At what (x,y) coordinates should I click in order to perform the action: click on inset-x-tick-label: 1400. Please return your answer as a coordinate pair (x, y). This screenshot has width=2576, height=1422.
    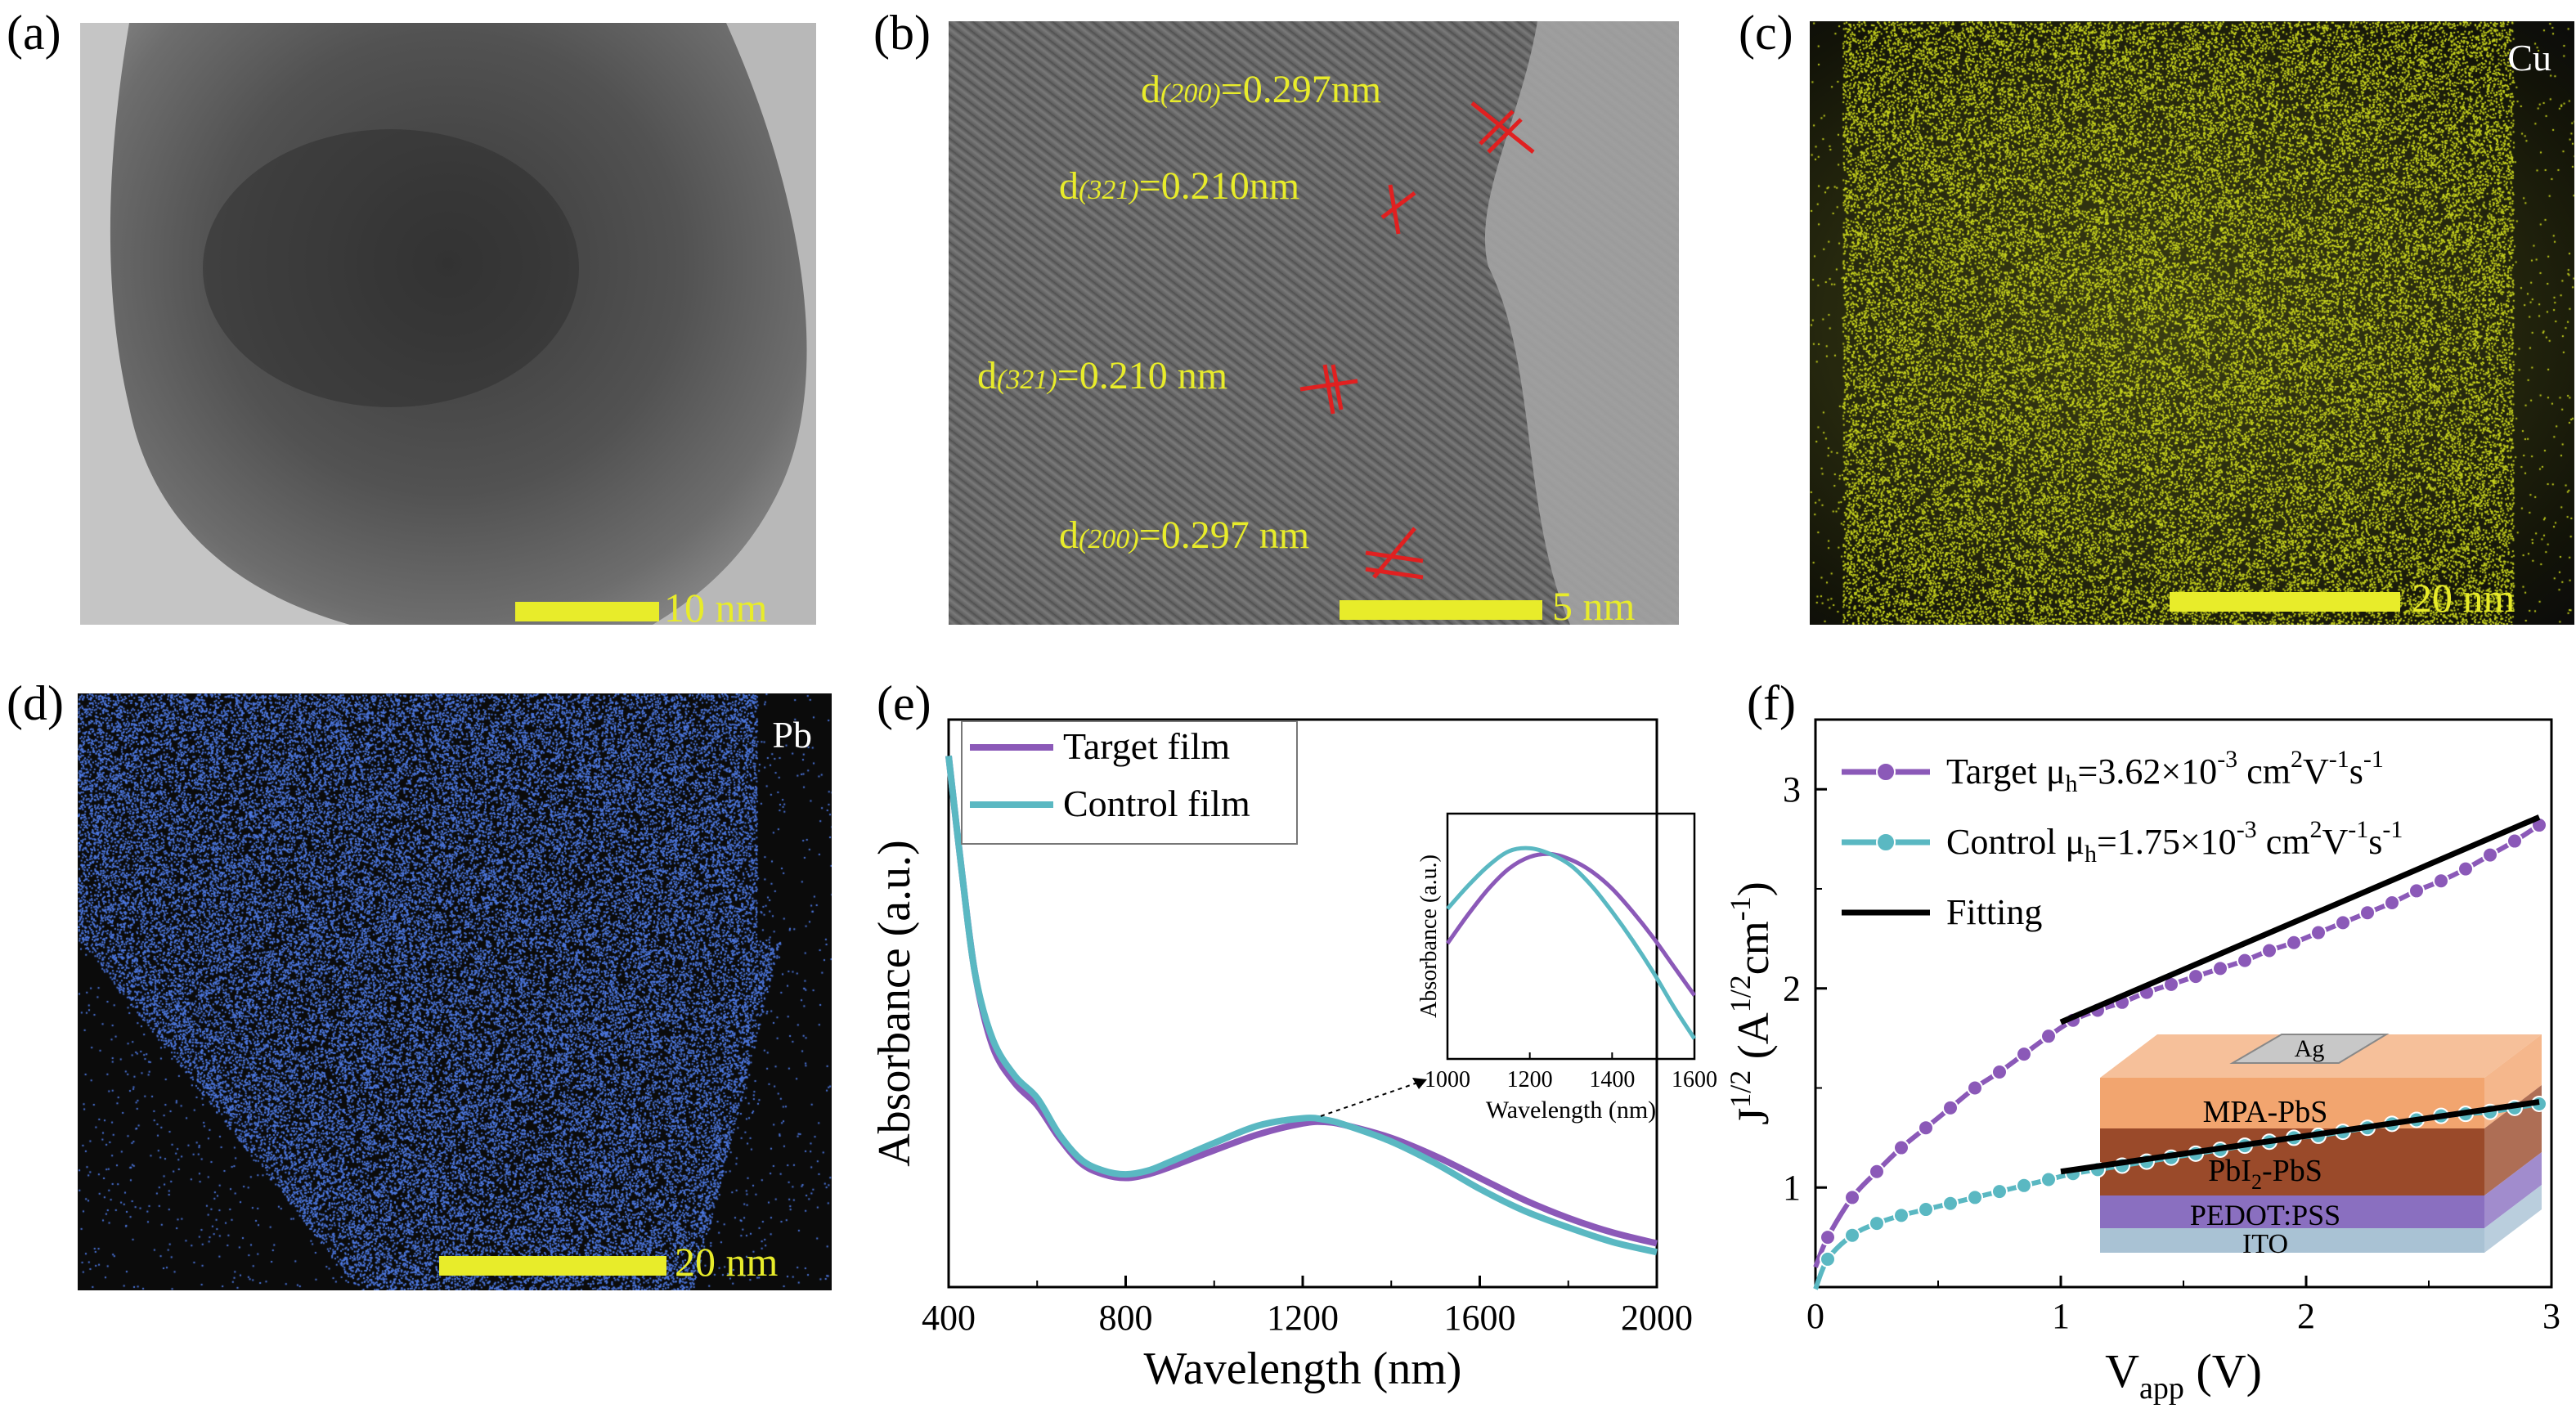
    Looking at the image, I should click on (1612, 1079).